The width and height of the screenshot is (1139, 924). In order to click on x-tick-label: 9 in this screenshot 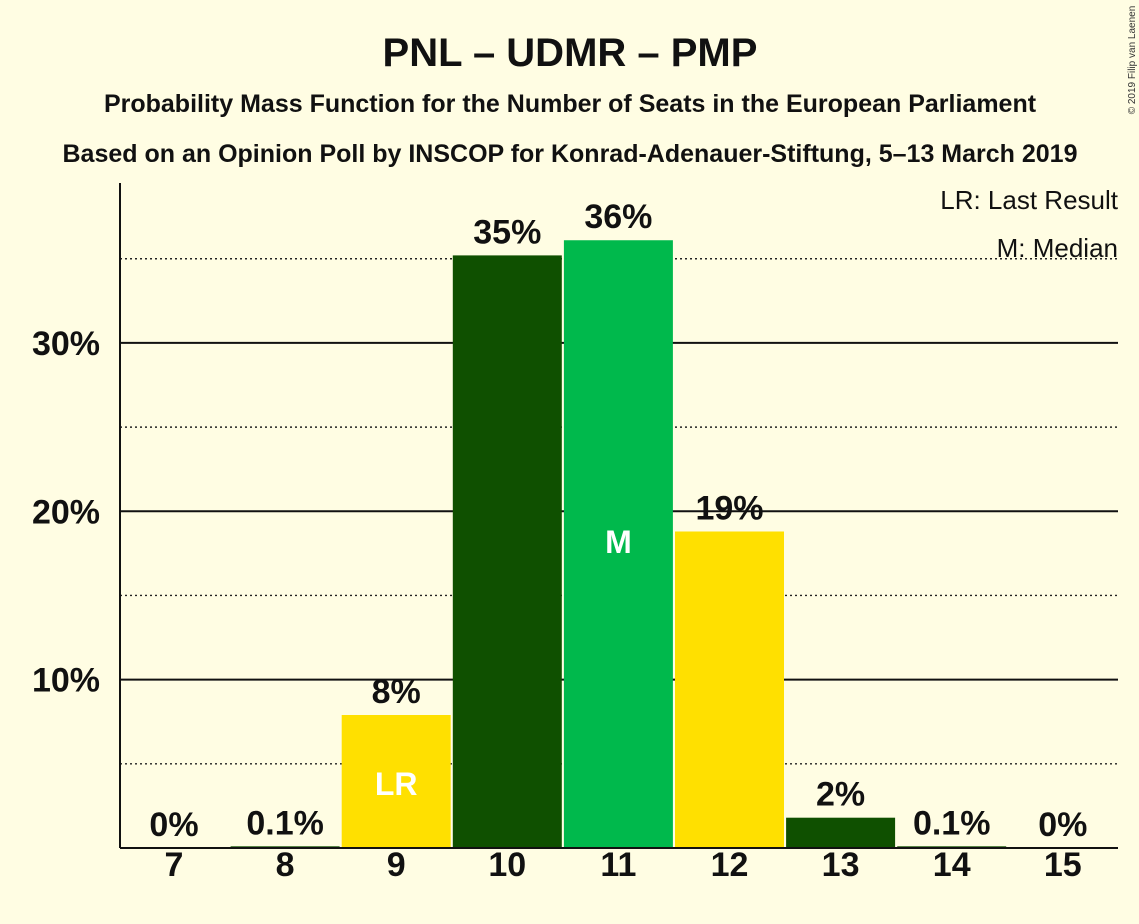, I will do `click(396, 865)`.